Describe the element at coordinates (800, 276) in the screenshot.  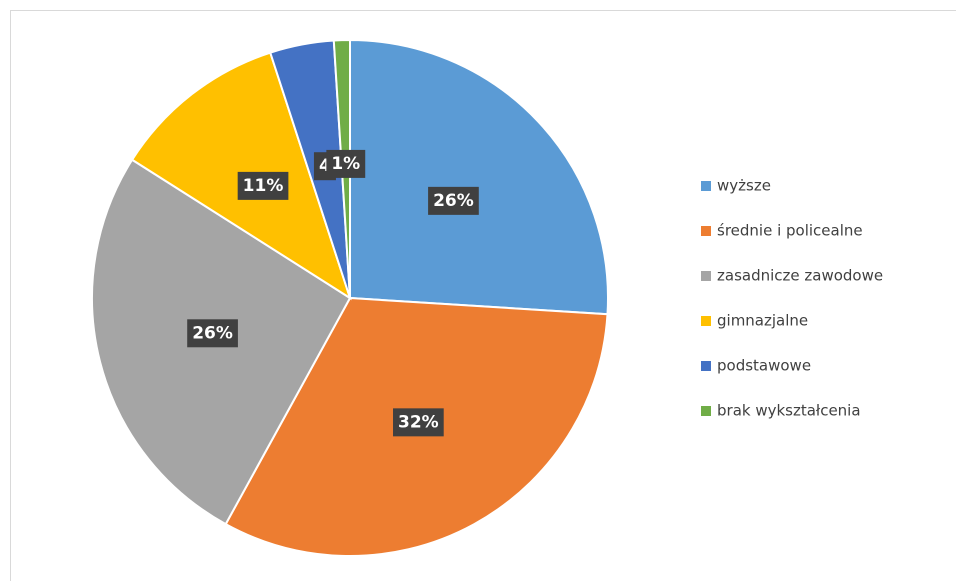
I see `legend-label: zasadnicze zawodowe` at that location.